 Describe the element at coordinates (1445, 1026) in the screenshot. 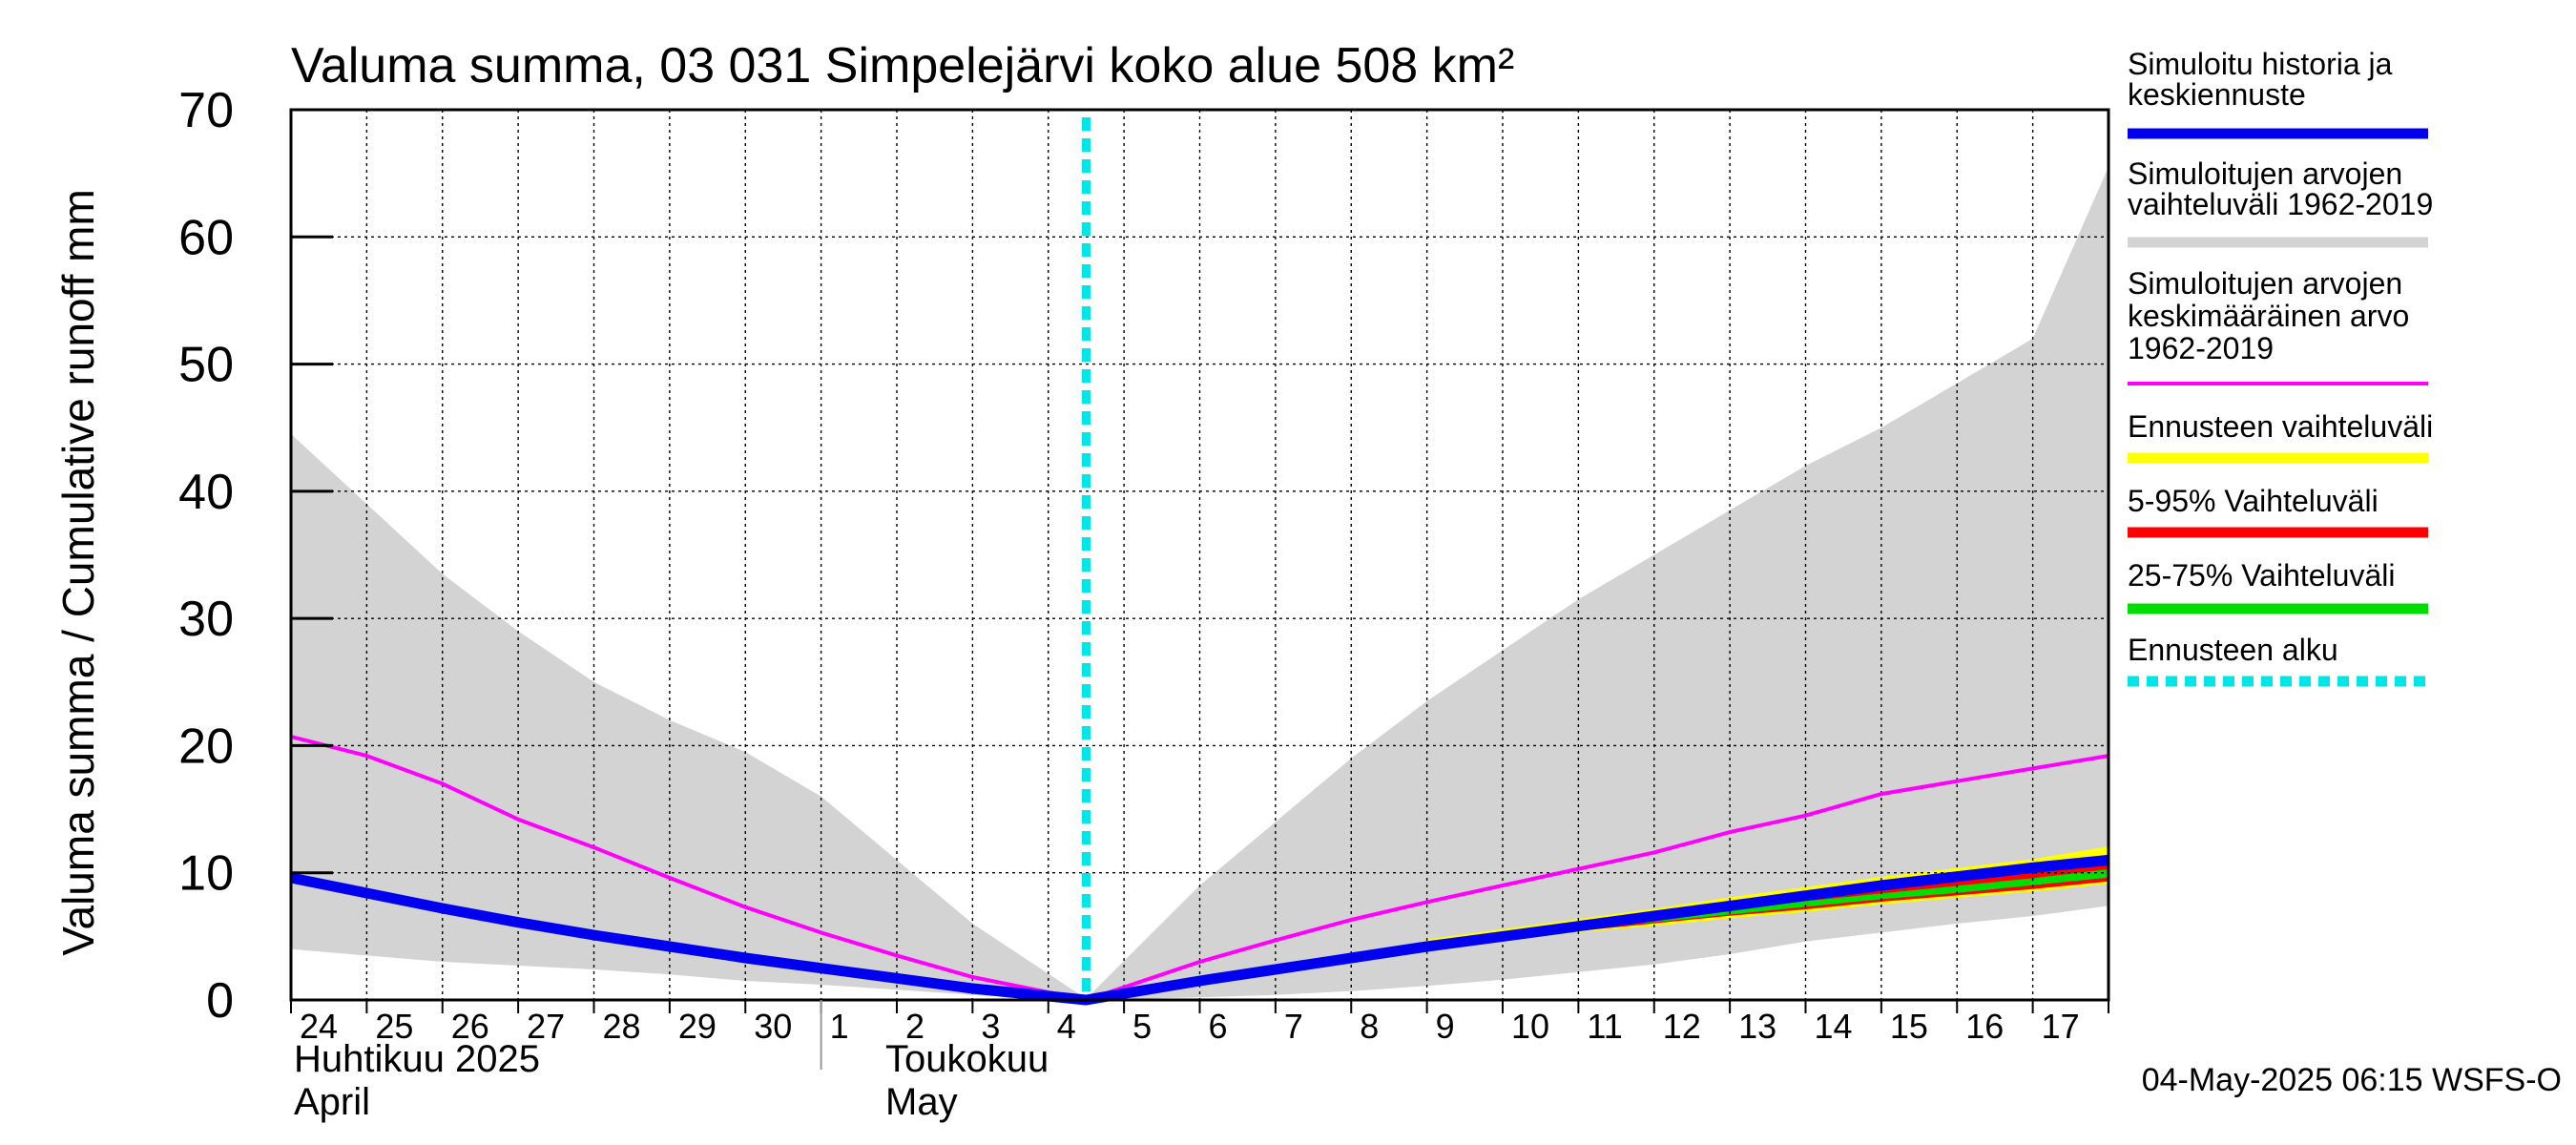

I see `x-tick-label: 9` at that location.